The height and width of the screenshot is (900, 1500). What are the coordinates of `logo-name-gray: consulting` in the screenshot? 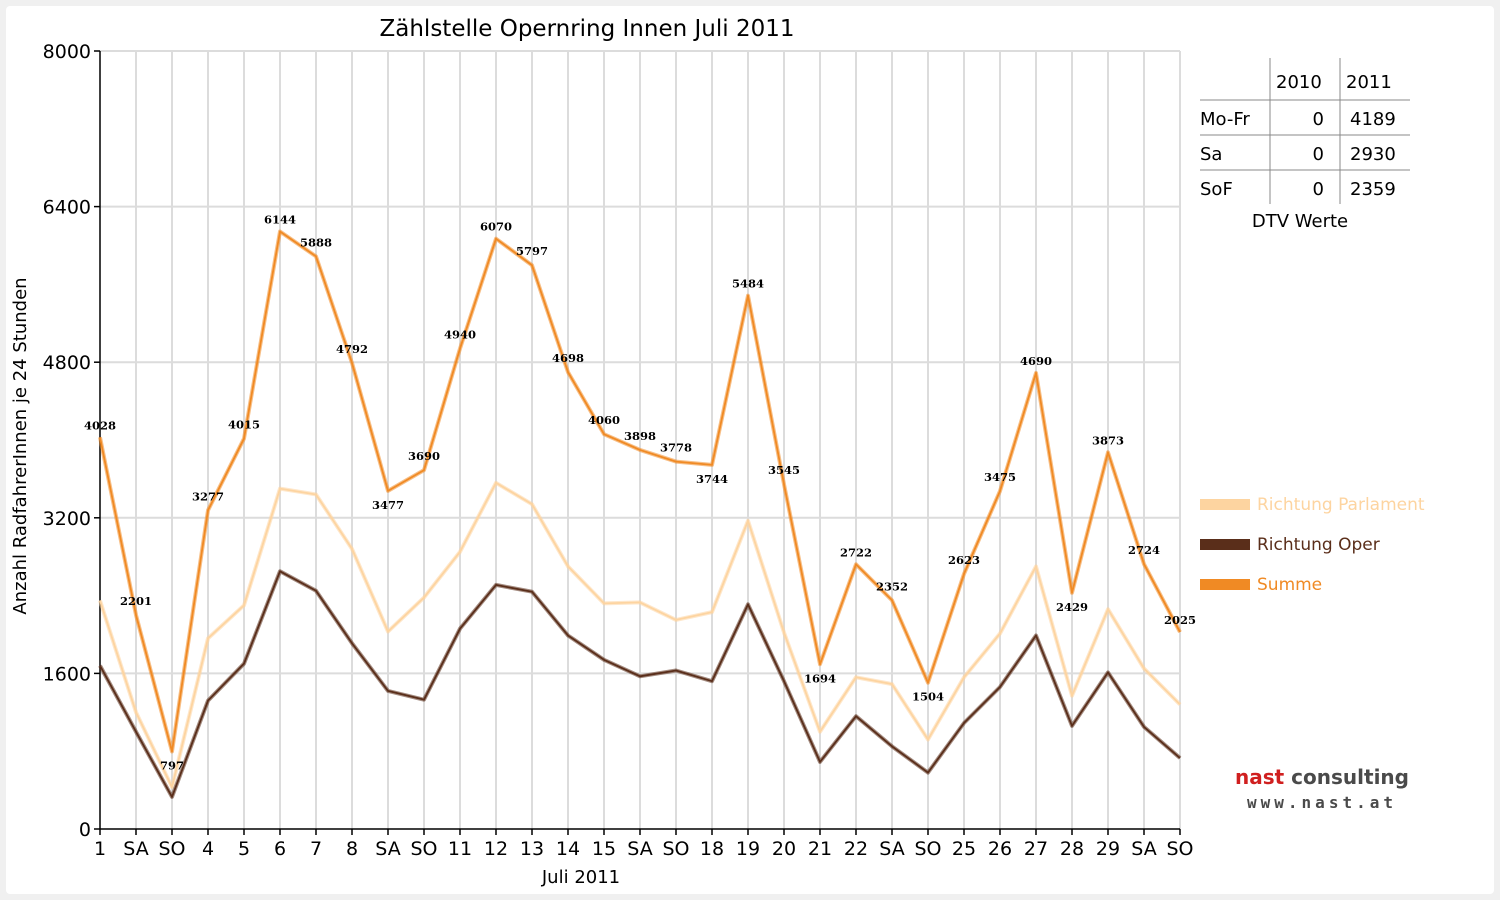 It's located at (1346, 777).